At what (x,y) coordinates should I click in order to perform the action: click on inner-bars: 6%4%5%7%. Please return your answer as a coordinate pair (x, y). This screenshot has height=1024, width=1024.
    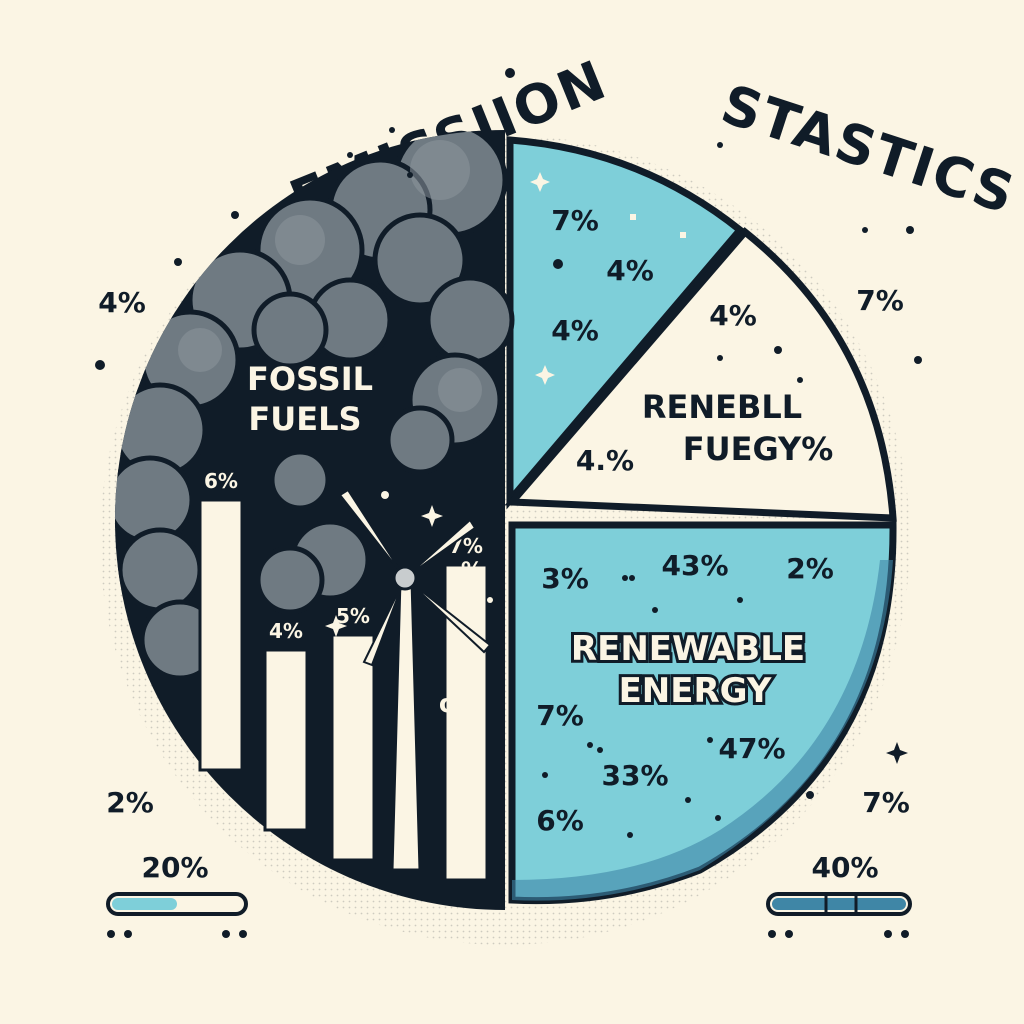
    Looking at the image, I should click on (343, 675).